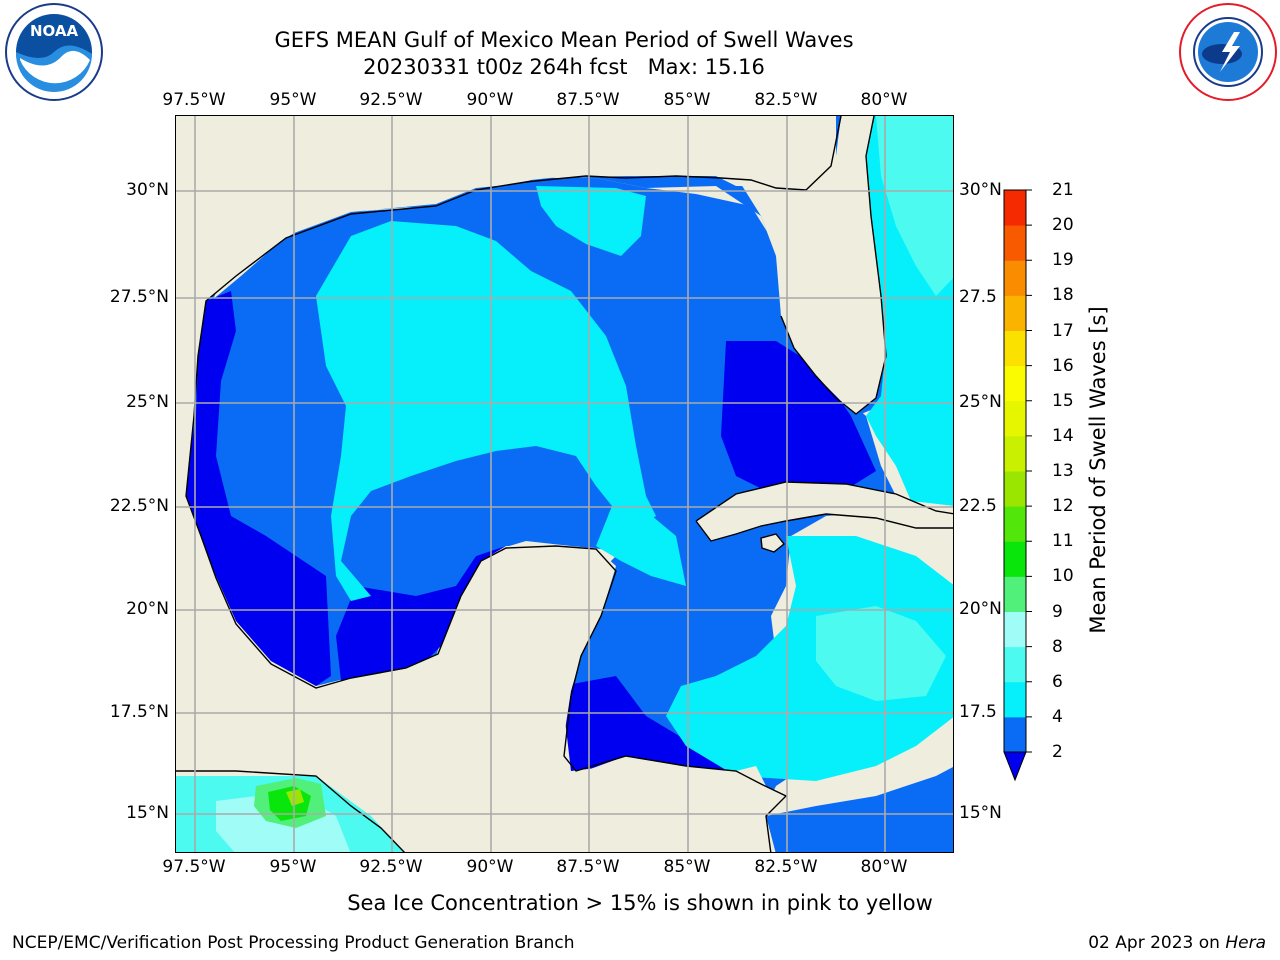  I want to click on lon-tick-bottom: 80°W, so click(884, 867).